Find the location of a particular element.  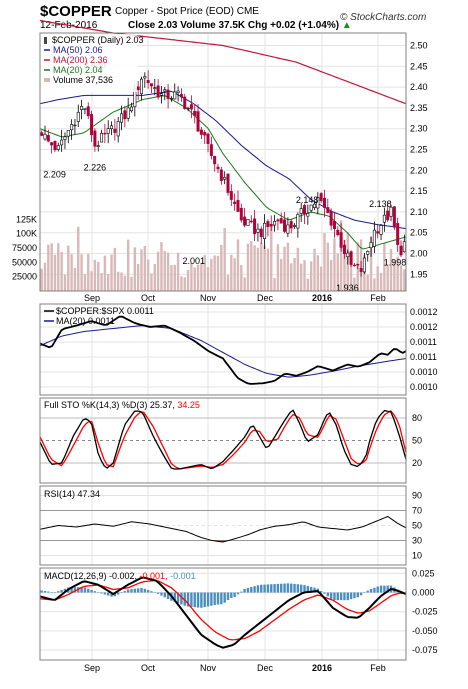

price-axis-tick: 2.35 is located at coordinates (419, 108).